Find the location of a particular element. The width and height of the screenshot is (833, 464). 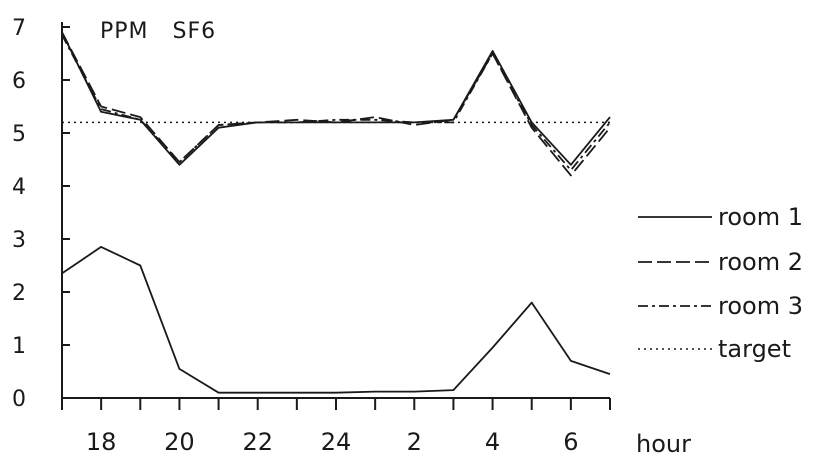

x-tick-label: 6 is located at coordinates (570, 442).